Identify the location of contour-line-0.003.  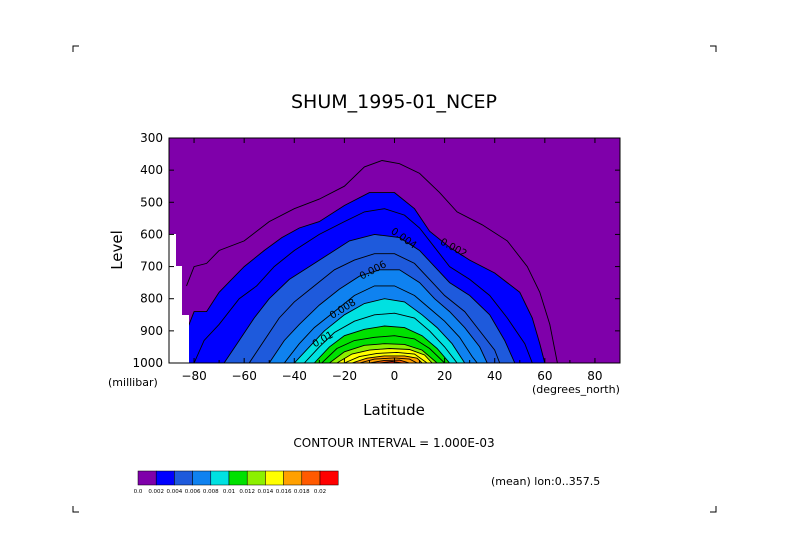
(363, 285).